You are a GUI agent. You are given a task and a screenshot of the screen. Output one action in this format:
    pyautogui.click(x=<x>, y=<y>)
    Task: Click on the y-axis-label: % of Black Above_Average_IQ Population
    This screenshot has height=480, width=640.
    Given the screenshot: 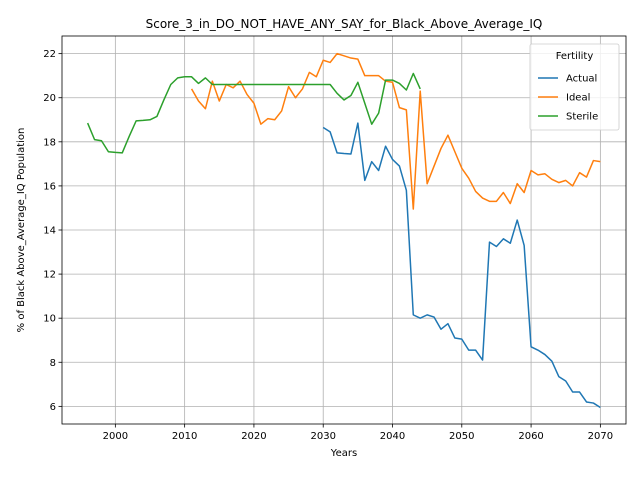 What is the action you would take?
    pyautogui.click(x=21, y=230)
    